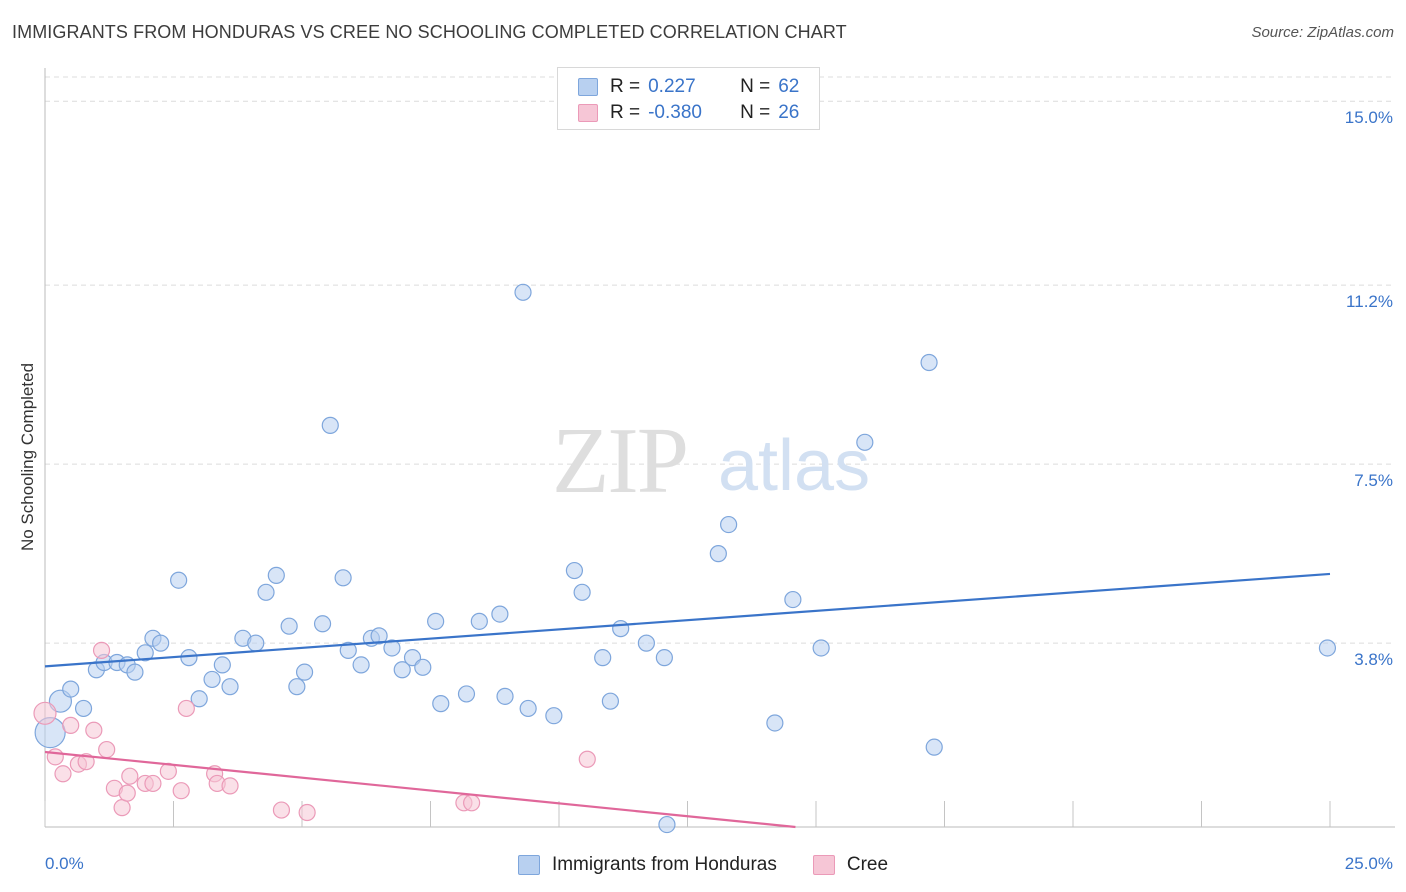 Image resolution: width=1406 pixels, height=892 pixels. I want to click on y-tick-label: 7.5%, so click(1373, 480).